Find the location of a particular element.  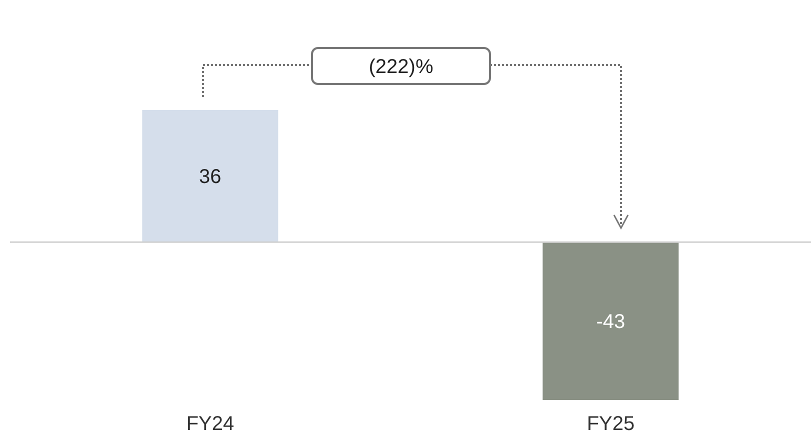

data-label: 36 is located at coordinates (210, 177).